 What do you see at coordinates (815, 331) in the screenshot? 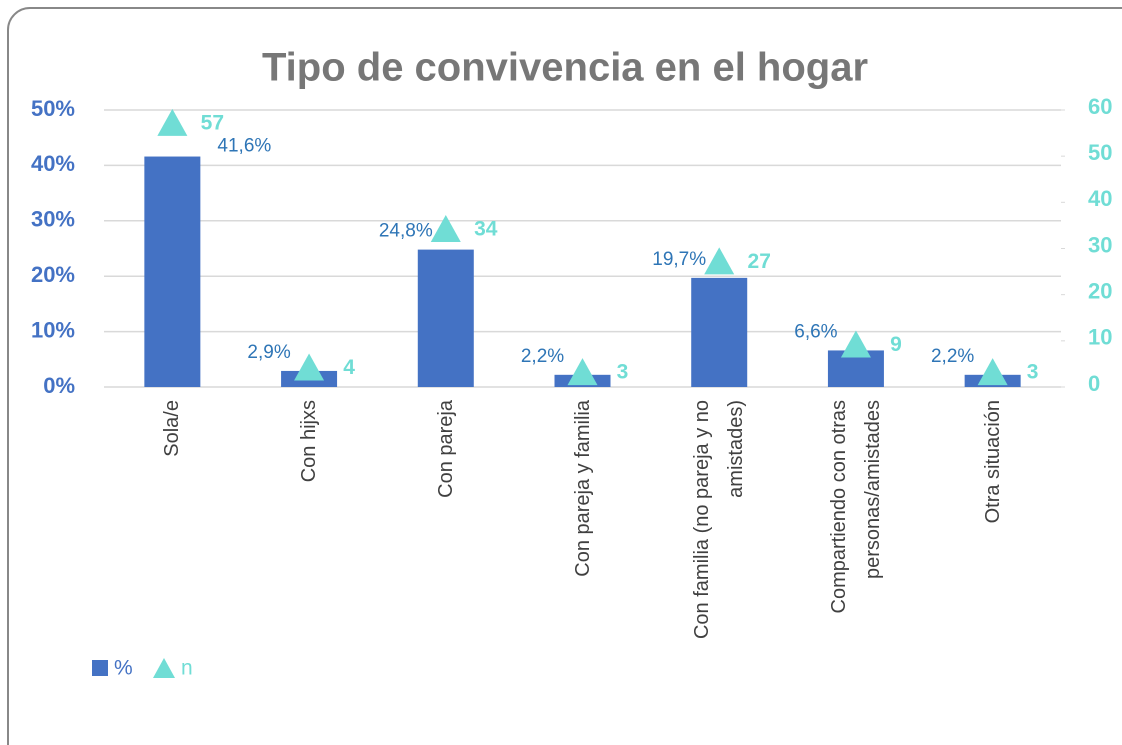
I see `value-label: 6,6%` at bounding box center [815, 331].